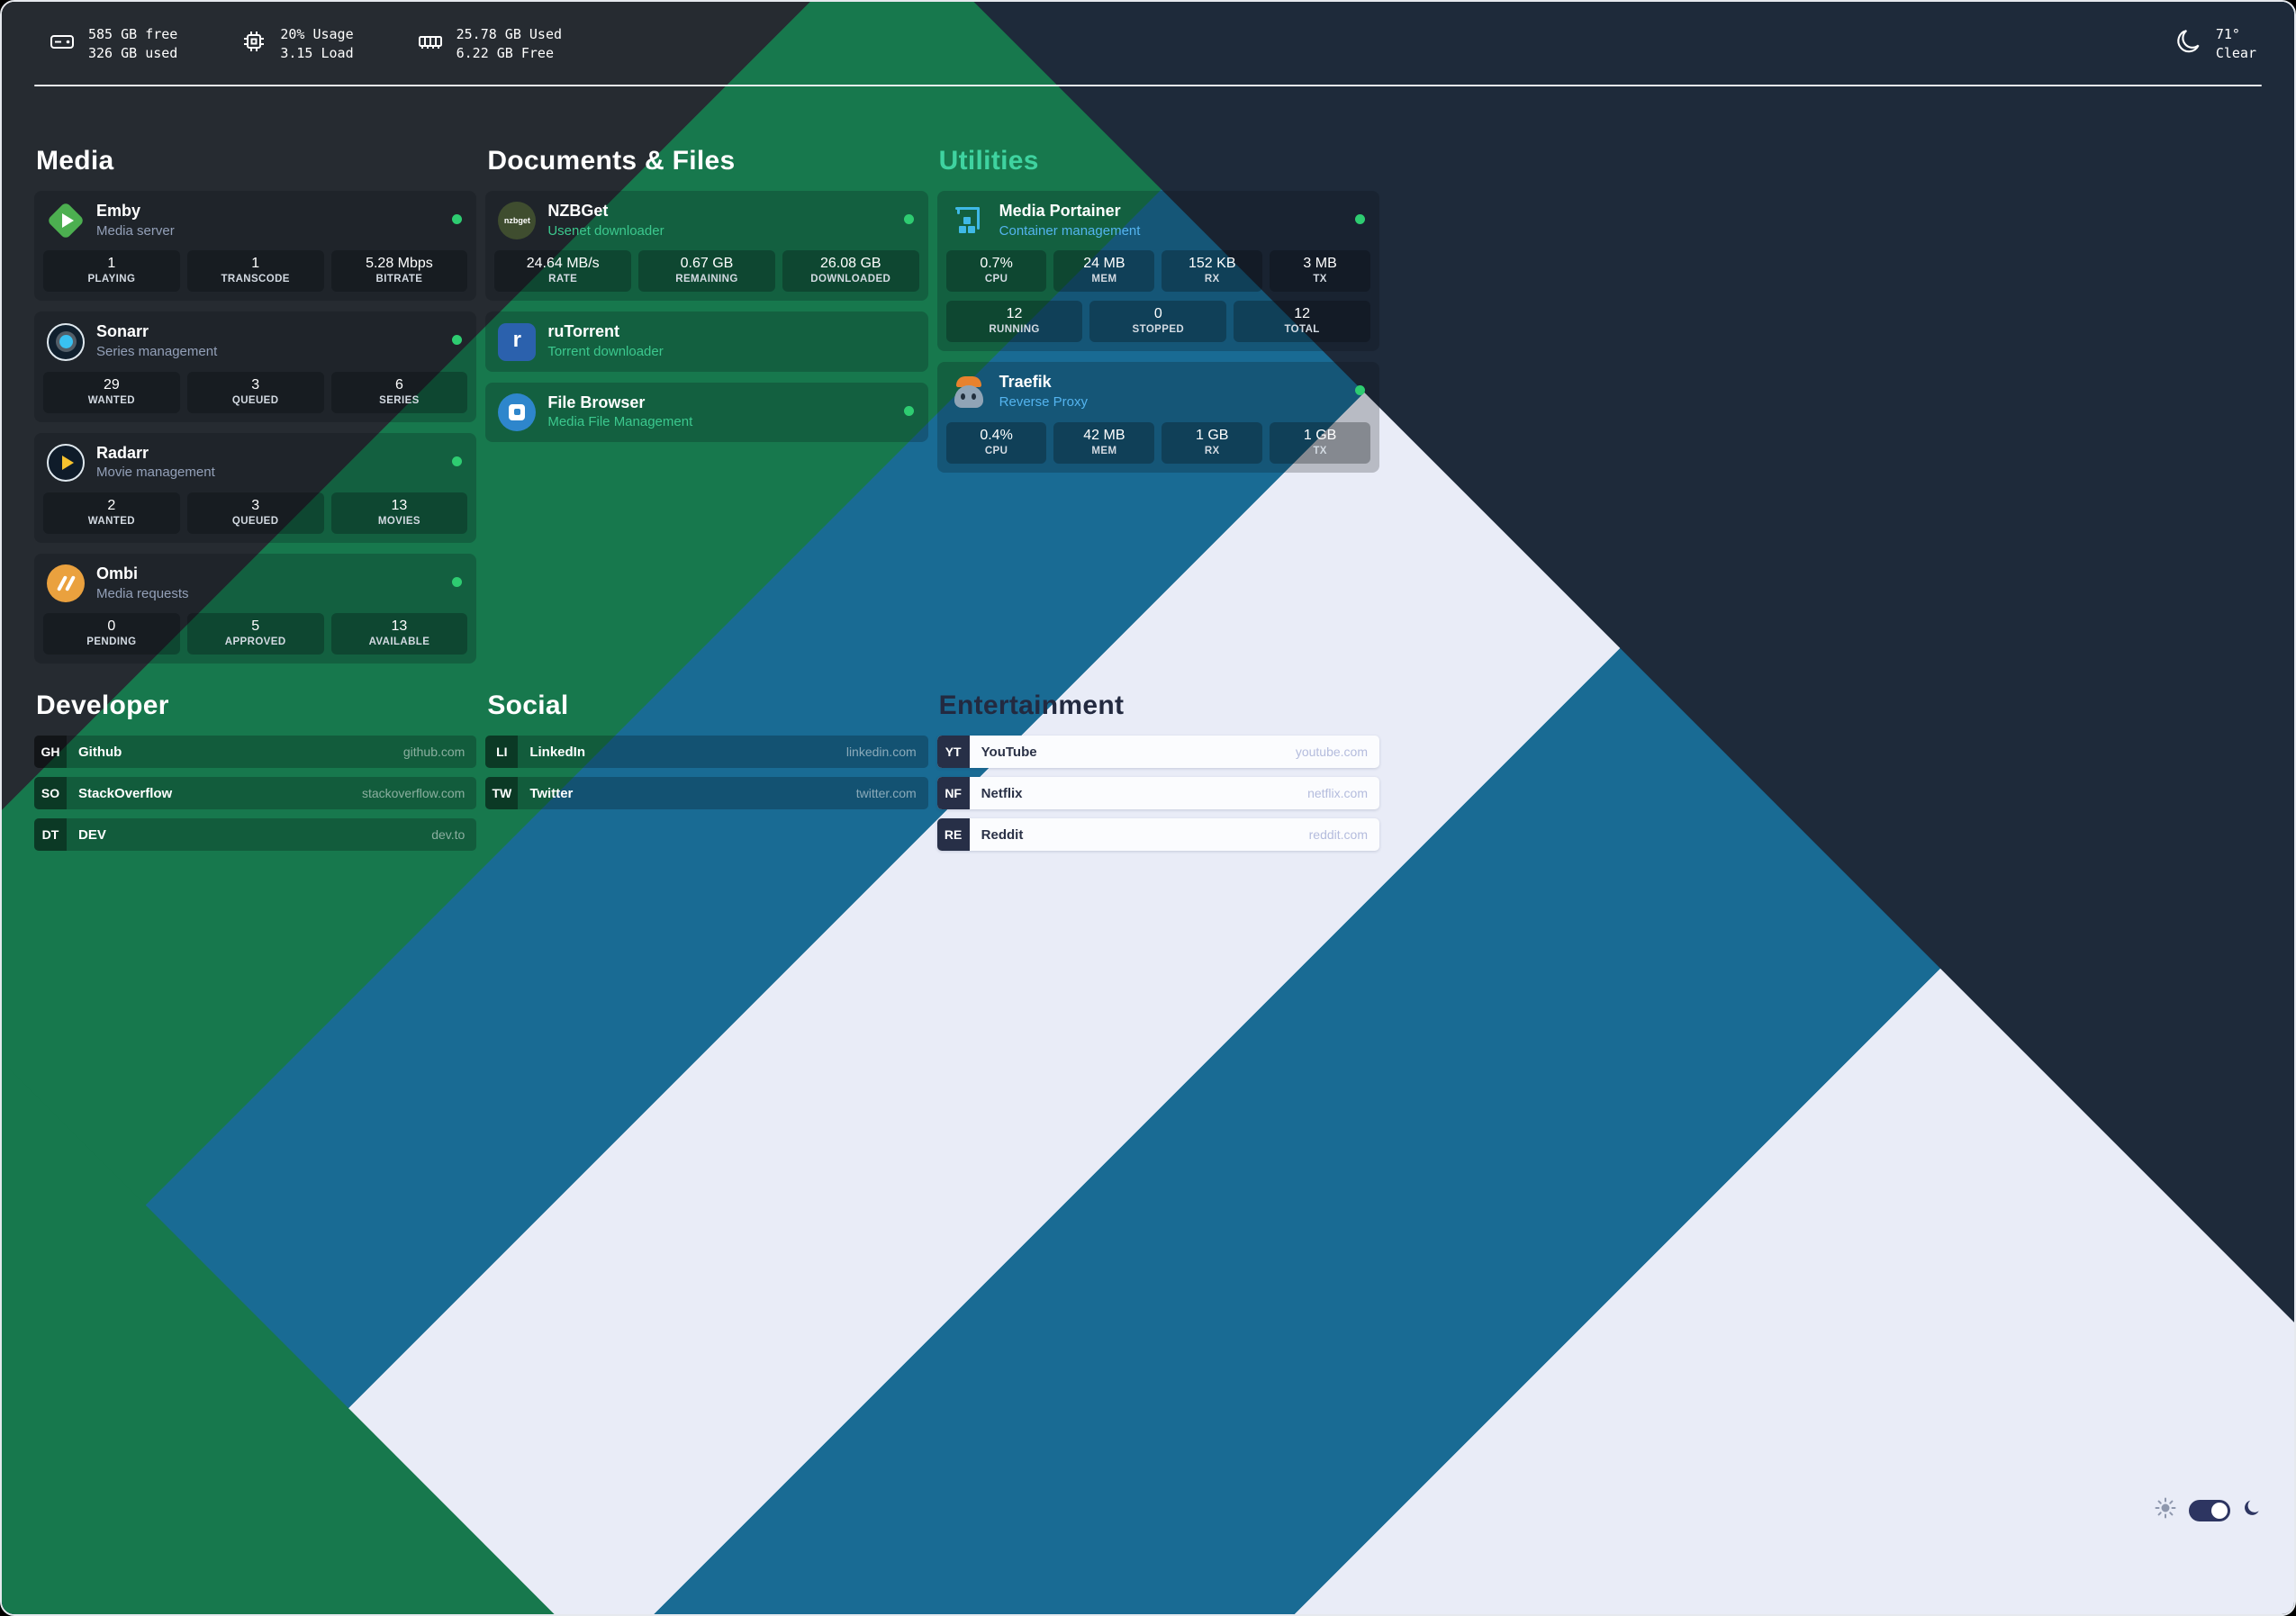 This screenshot has width=2296, height=1616. Describe the element at coordinates (850, 271) in the screenshot. I see `stat-cell: 26.08 GB DOWNLOADED` at that location.